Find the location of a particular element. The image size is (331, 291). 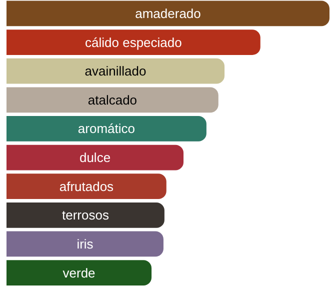

y-tick-label: atalcado is located at coordinates (113, 100).